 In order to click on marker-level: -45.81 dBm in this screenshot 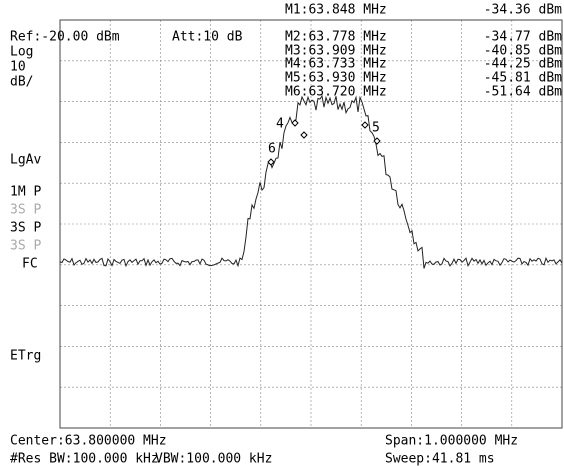, I will do `click(523, 78)`.